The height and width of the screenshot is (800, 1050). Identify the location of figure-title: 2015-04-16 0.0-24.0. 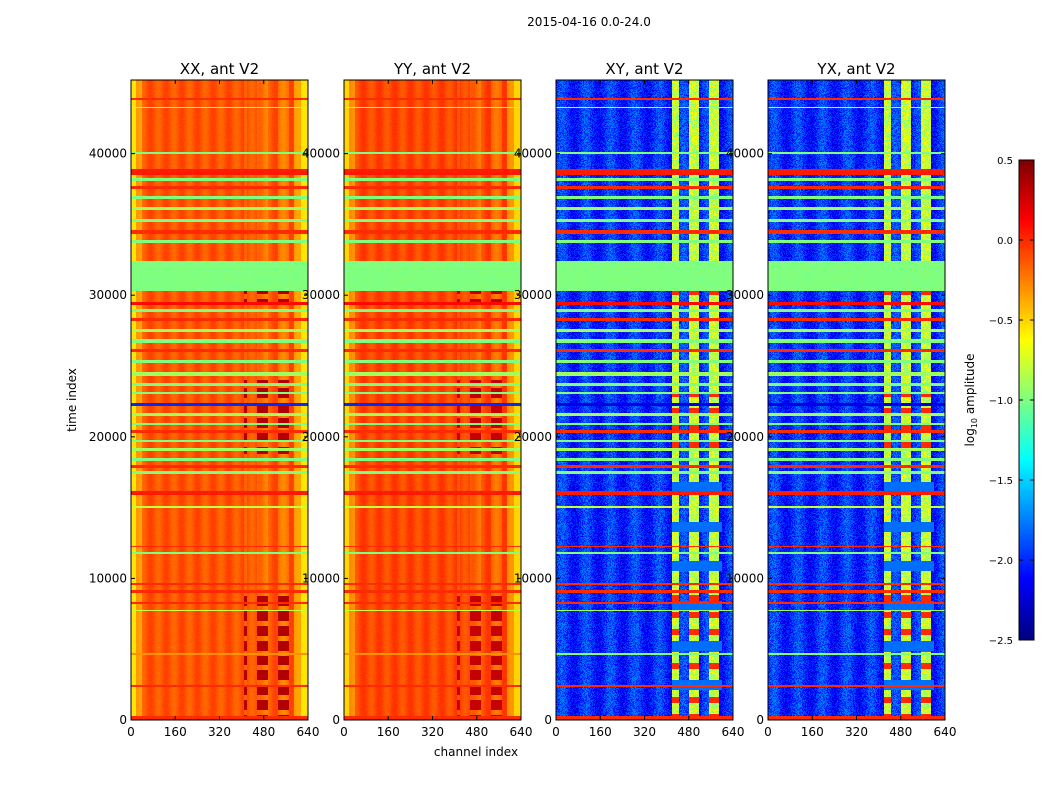
(589, 22).